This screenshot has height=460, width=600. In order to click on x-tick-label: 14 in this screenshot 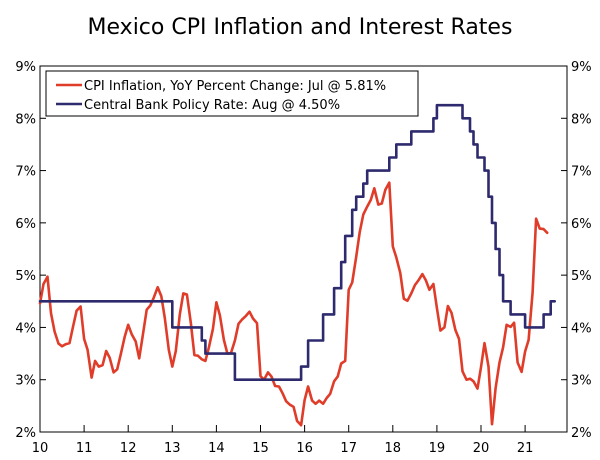, I will do `click(216, 448)`.